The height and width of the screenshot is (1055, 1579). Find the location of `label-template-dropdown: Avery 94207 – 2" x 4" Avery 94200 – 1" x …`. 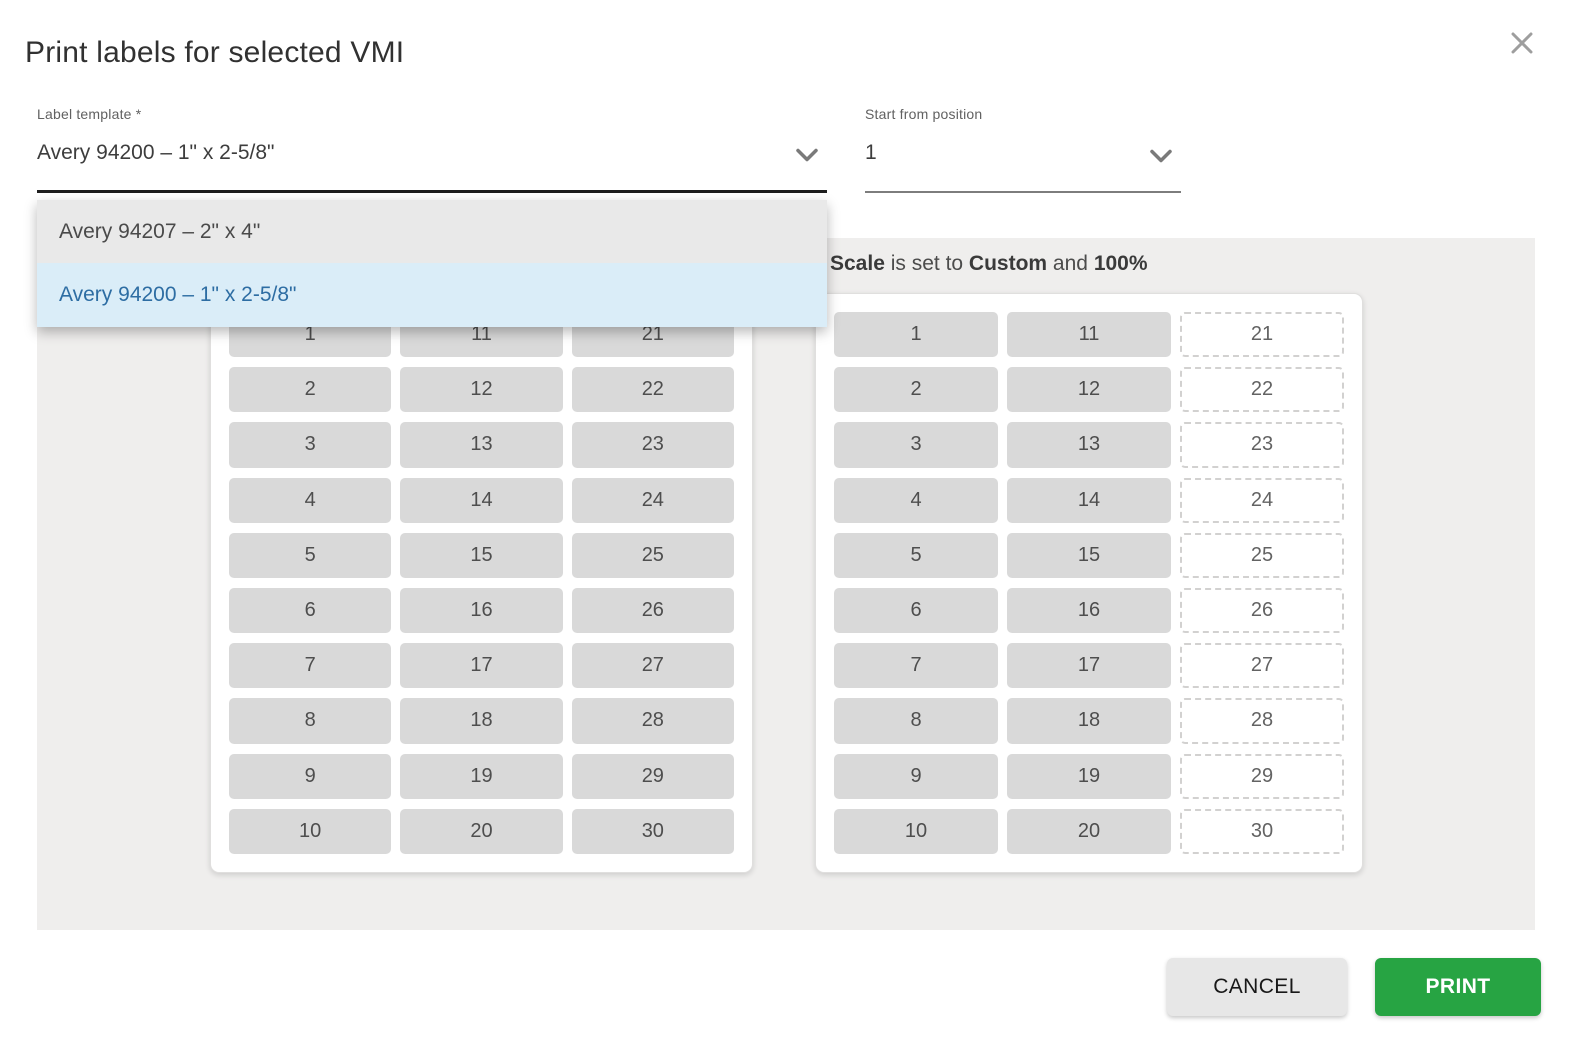

label-template-dropdown: Avery 94207 – 2" x 4" Avery 94200 – 1" x … is located at coordinates (432, 263).